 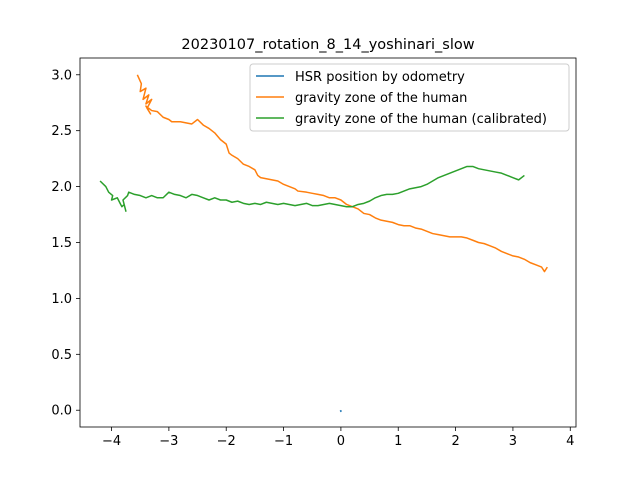 I want to click on x-tick-label: 0, so click(x=341, y=441).